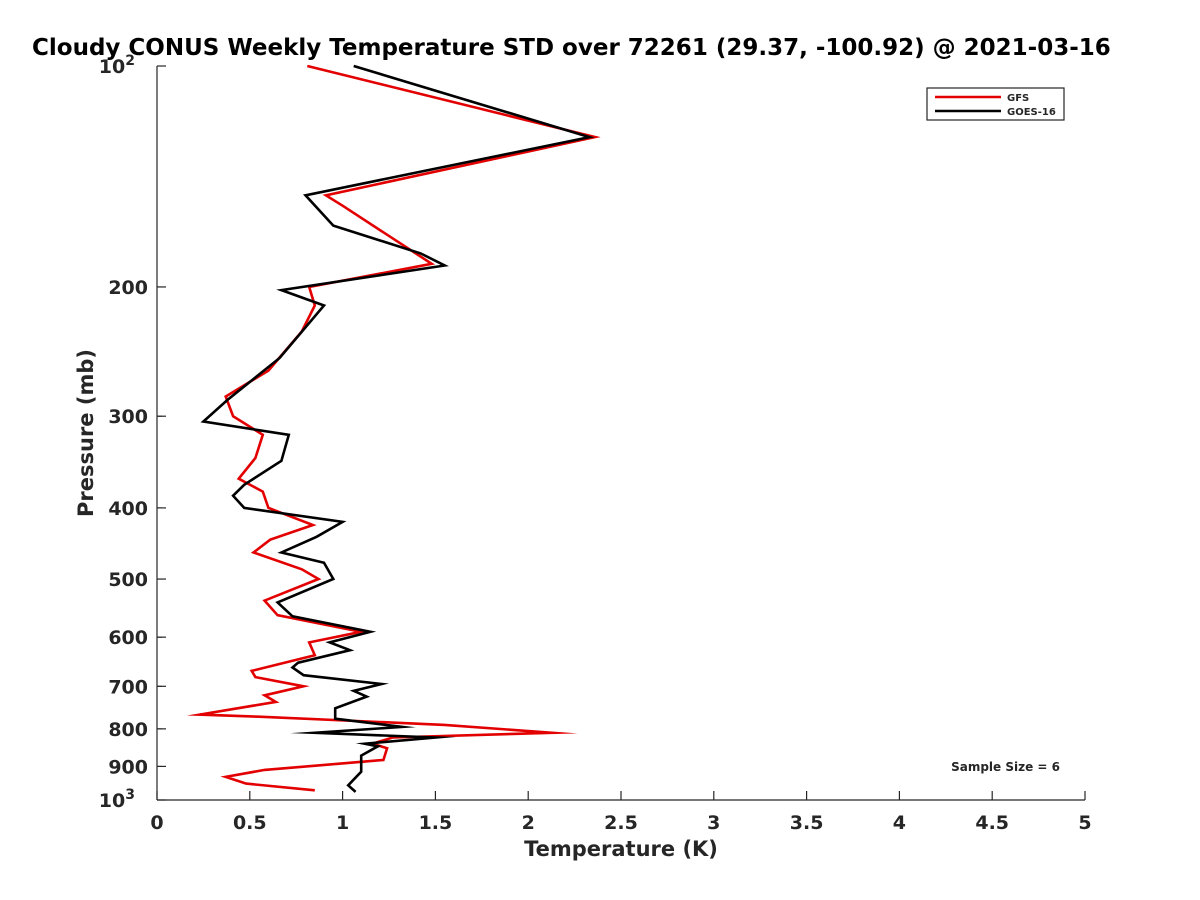  What do you see at coordinates (899, 823) in the screenshot?
I see `x-tick-label: 4` at bounding box center [899, 823].